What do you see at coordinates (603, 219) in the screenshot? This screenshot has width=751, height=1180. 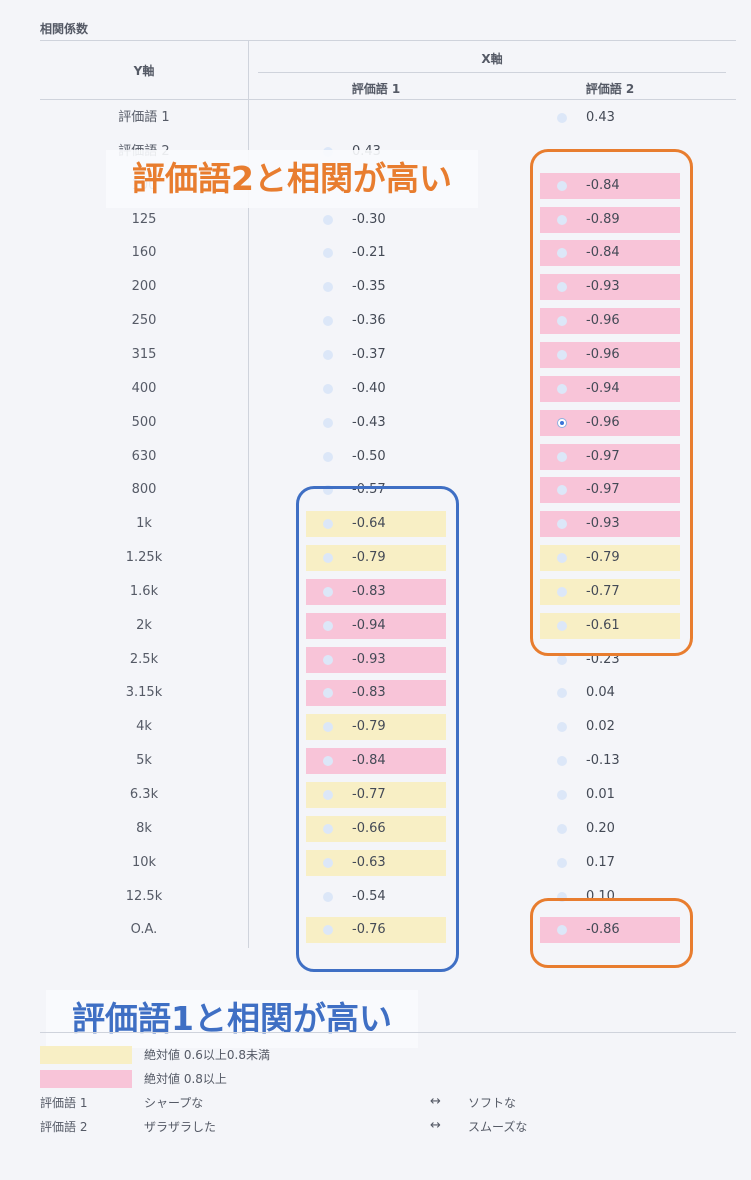 I see `correlation-value: -0.89` at bounding box center [603, 219].